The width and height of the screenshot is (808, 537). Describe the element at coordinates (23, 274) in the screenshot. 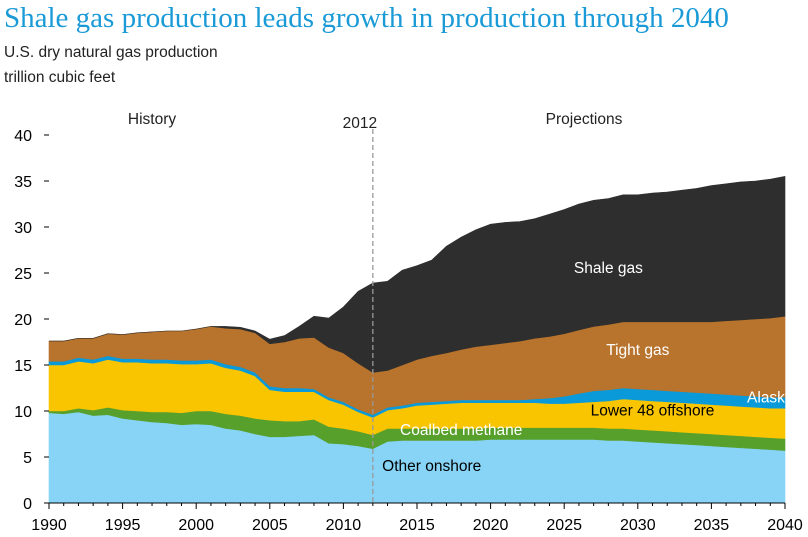

I see `y-tick-label: 25` at that location.